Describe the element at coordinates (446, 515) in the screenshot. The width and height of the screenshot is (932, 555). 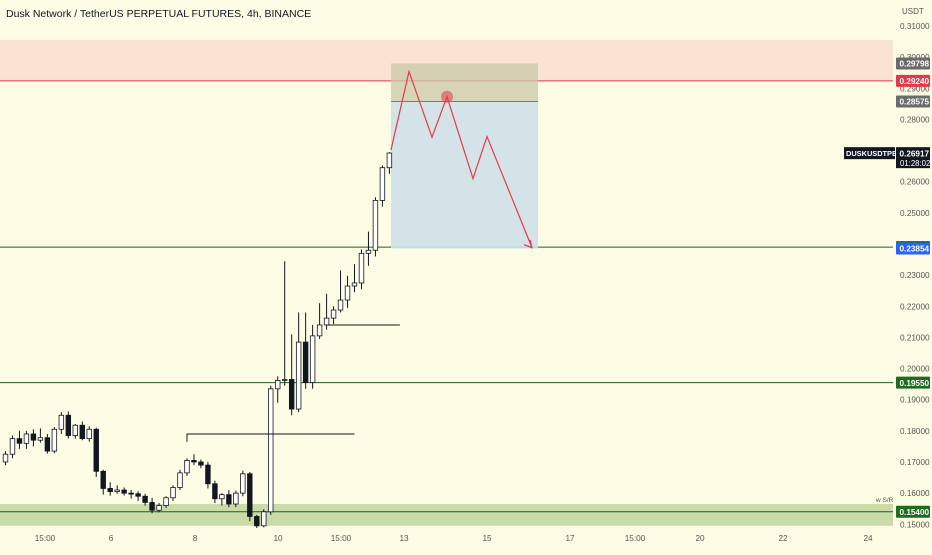
I see `support-zone` at that location.